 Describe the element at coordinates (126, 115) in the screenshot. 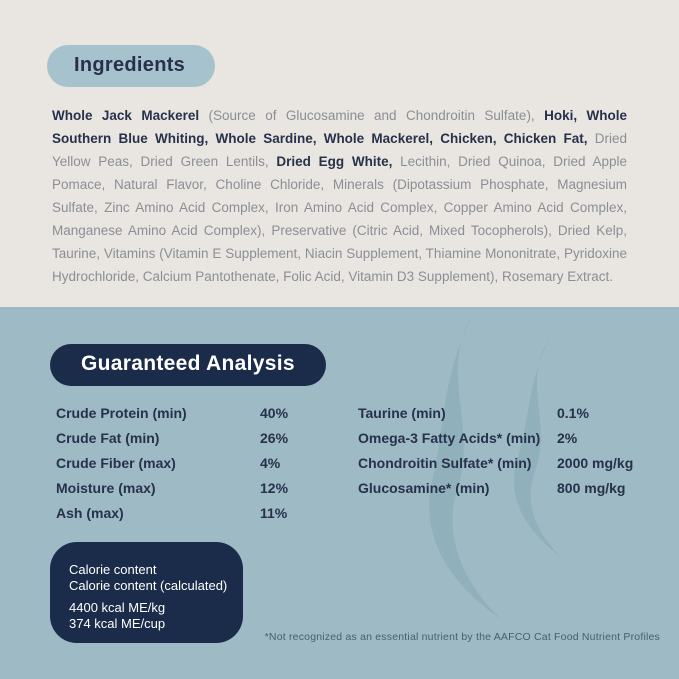

I see `ingredient-segment-bold: Whole Jack Mackerel` at that location.